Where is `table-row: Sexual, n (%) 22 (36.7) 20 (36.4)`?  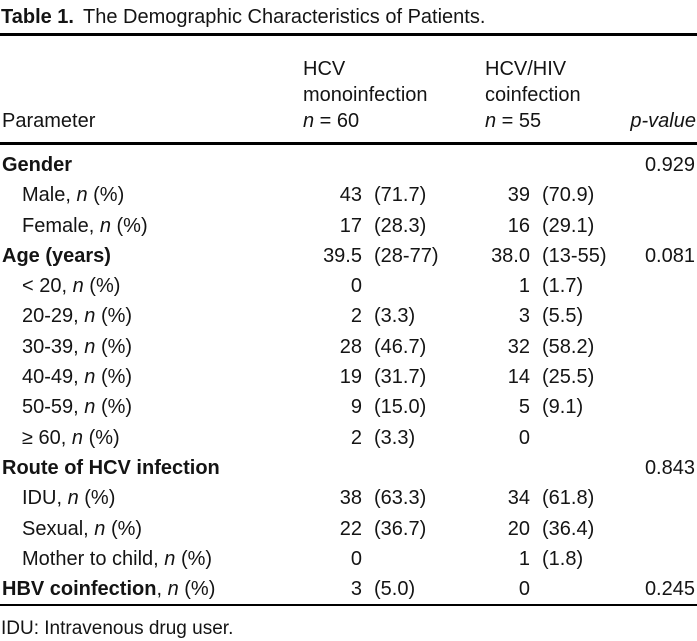
table-row: Sexual, n (%) 22 (36.7) 20 (36.4) is located at coordinates (348, 529).